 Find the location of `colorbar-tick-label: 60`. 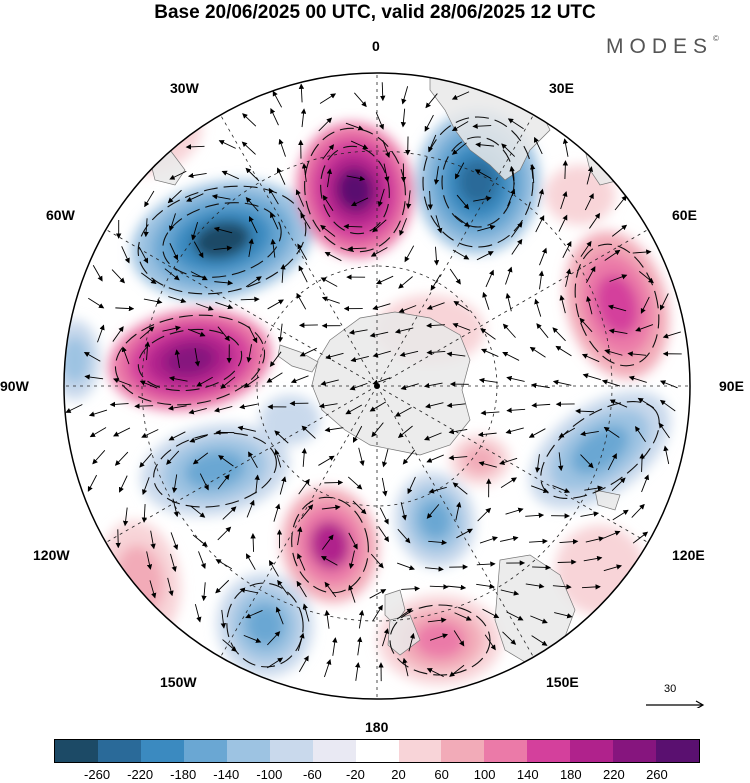

colorbar-tick-label: 60 is located at coordinates (441, 774).